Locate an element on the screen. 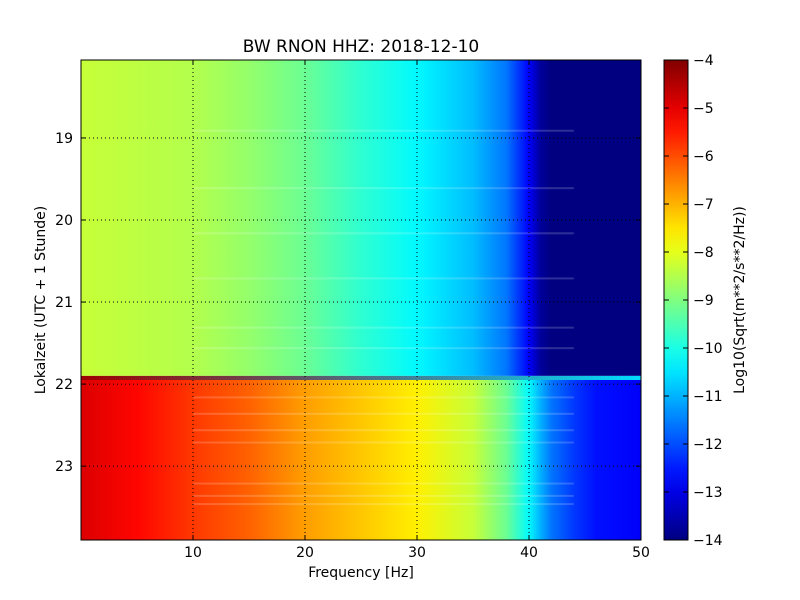 The width and height of the screenshot is (800, 600). colorbar-tick-label: −14 is located at coordinates (708, 541).